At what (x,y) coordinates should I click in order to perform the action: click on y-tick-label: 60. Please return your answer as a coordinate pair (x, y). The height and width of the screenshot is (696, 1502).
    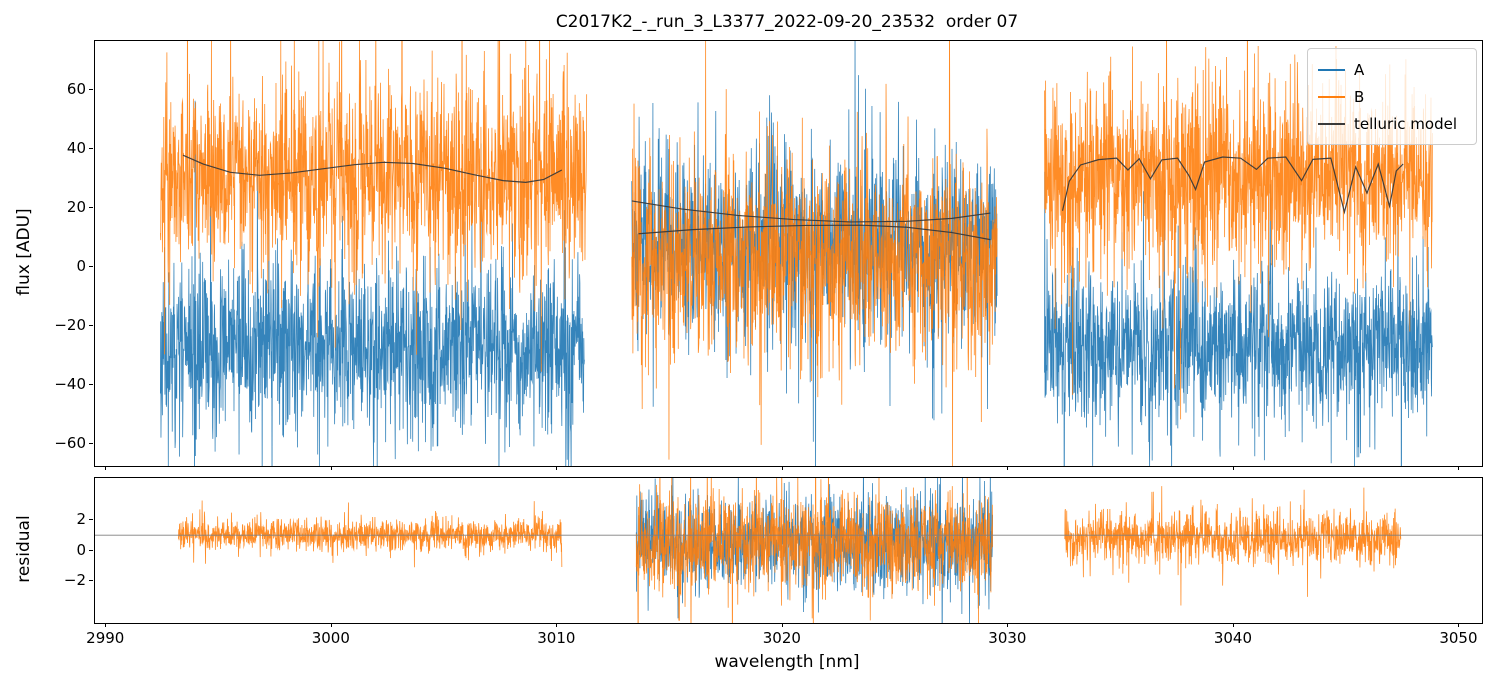
    Looking at the image, I should click on (76, 88).